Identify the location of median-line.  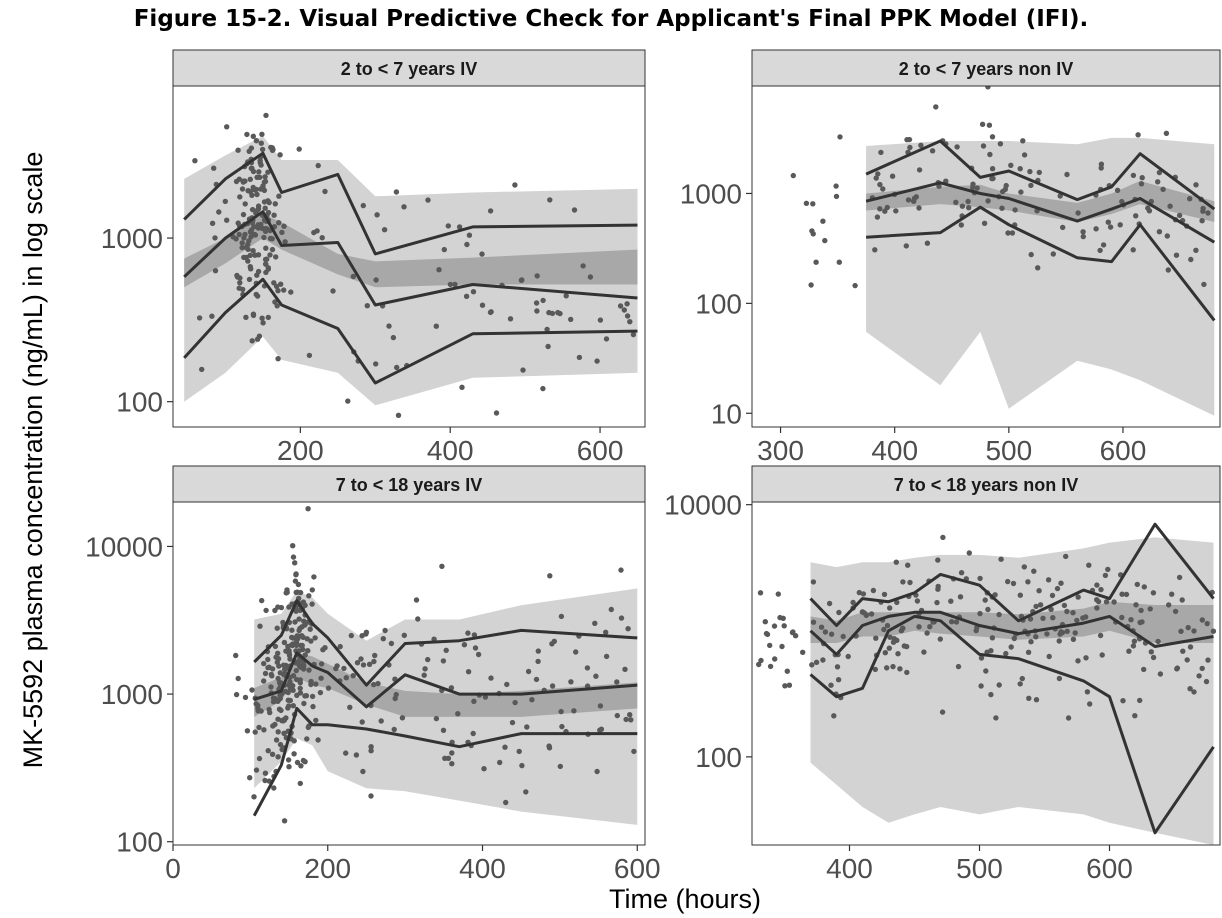
(1011, 633).